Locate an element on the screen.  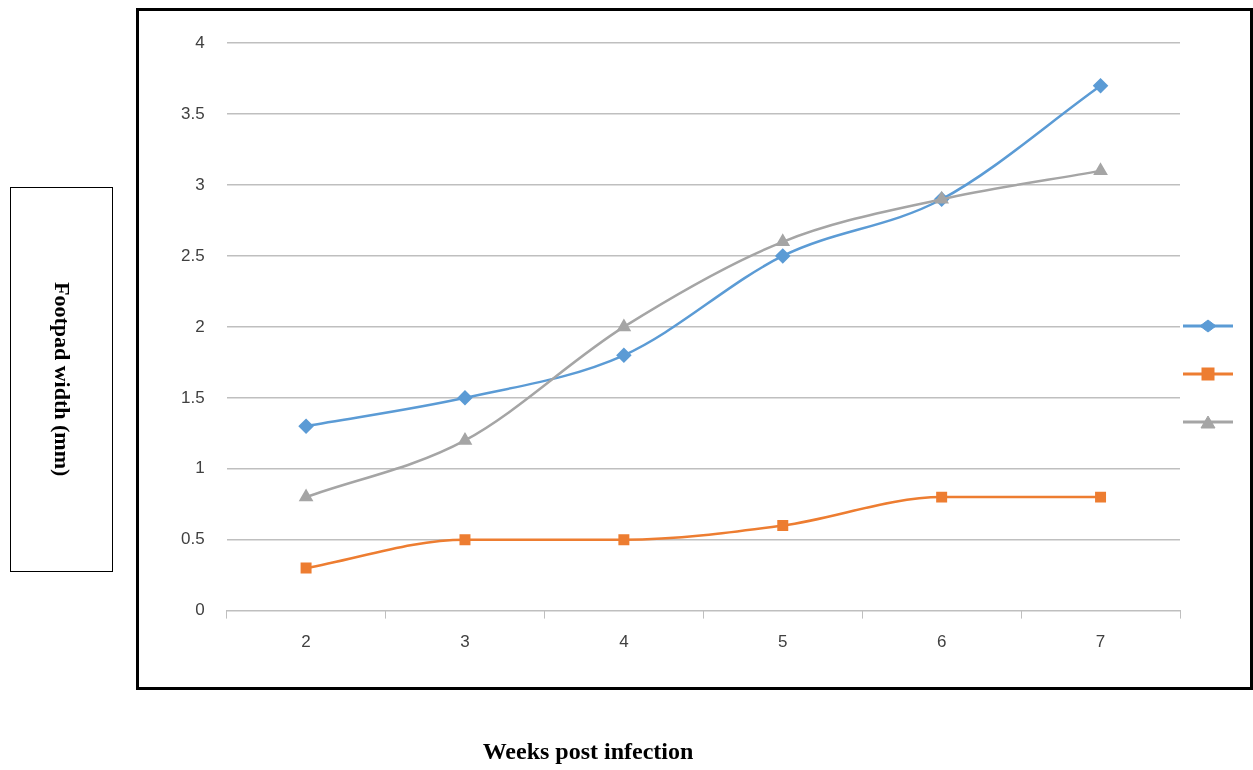
x-axis-title: Weeks post infection is located at coordinates (588, 751).